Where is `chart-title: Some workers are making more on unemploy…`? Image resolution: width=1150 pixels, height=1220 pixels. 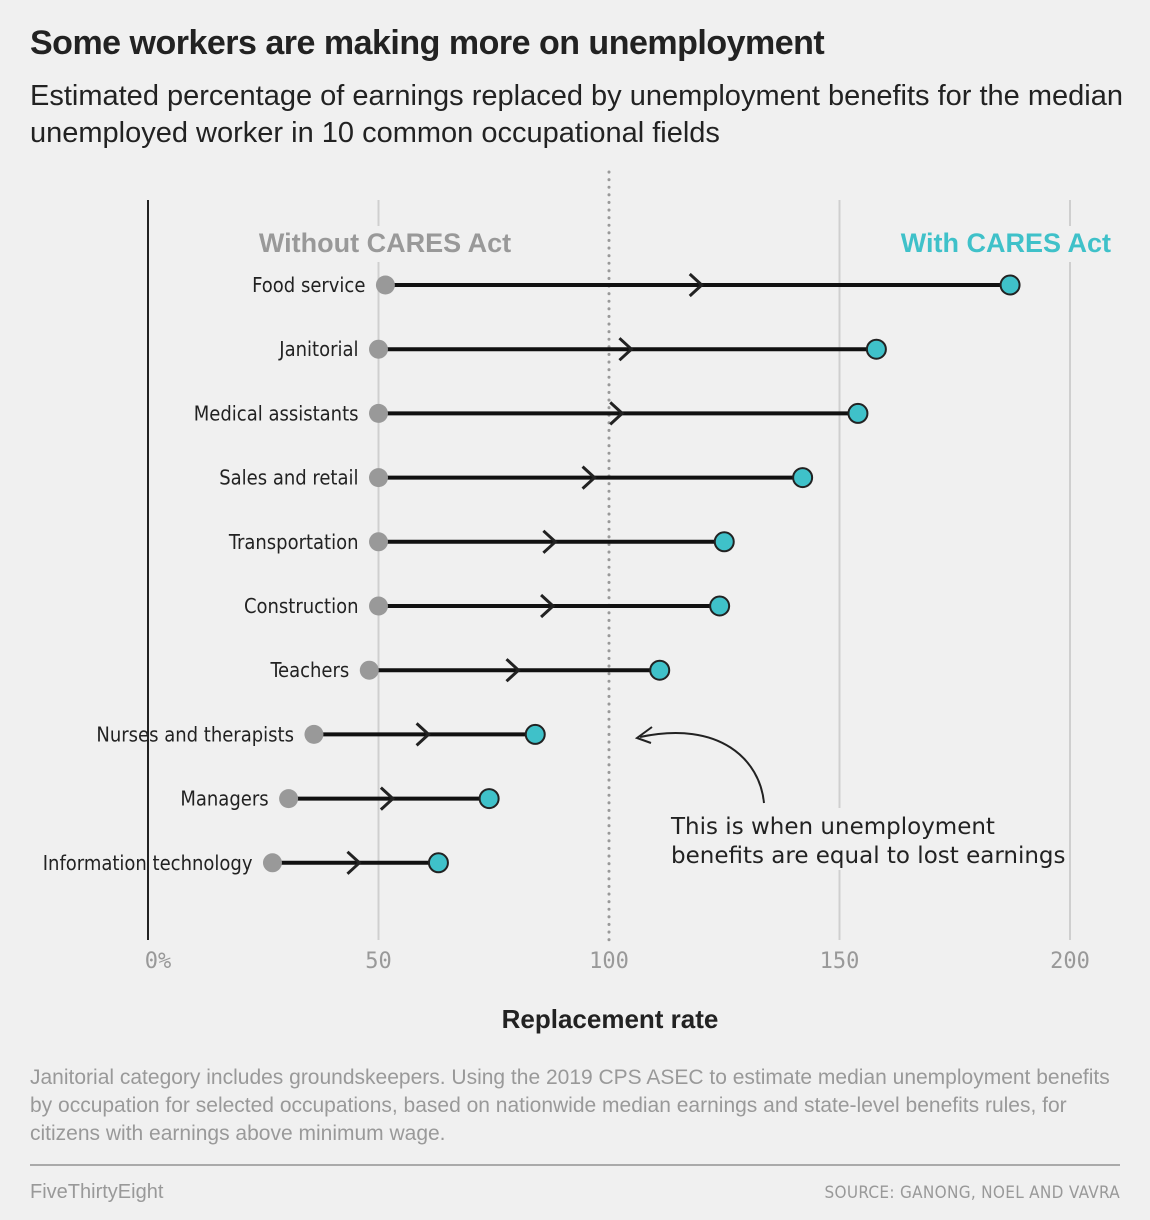
chart-title: Some workers are making more on unemploy… is located at coordinates (427, 43).